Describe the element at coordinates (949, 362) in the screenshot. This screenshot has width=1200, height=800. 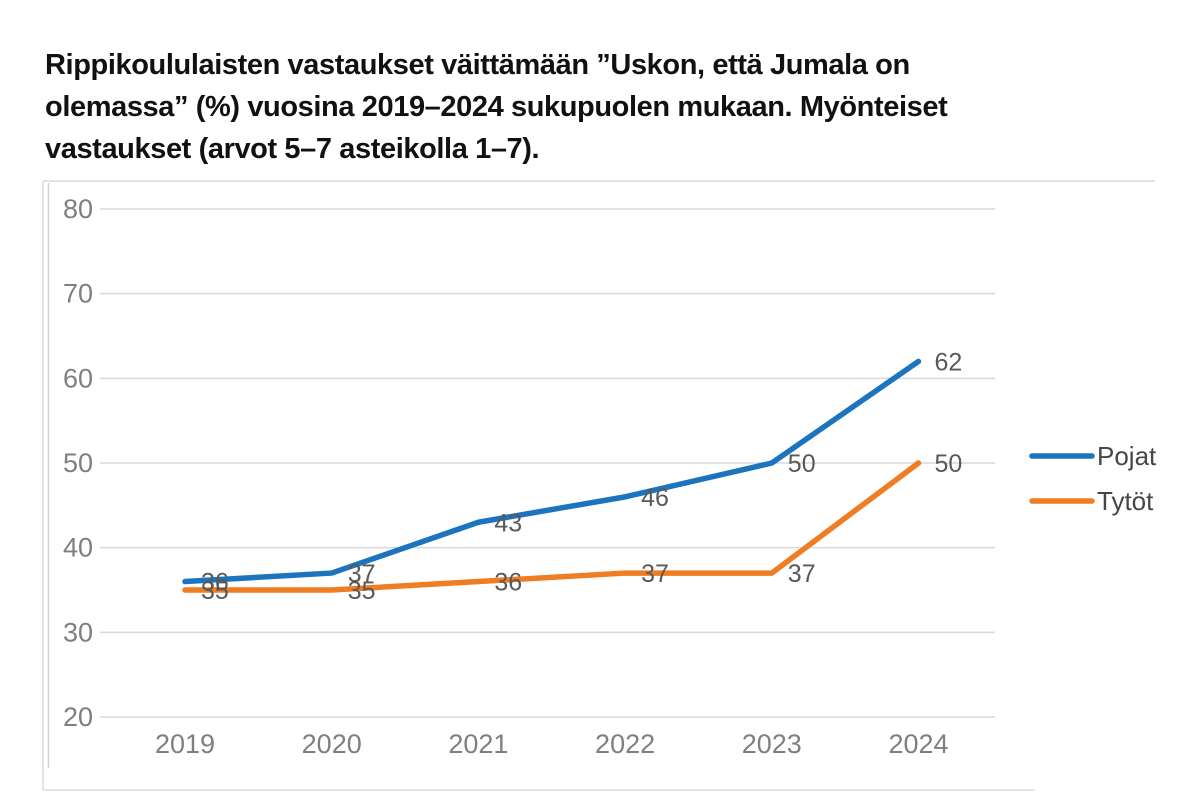
I see `data-label-pojat: 62` at that location.